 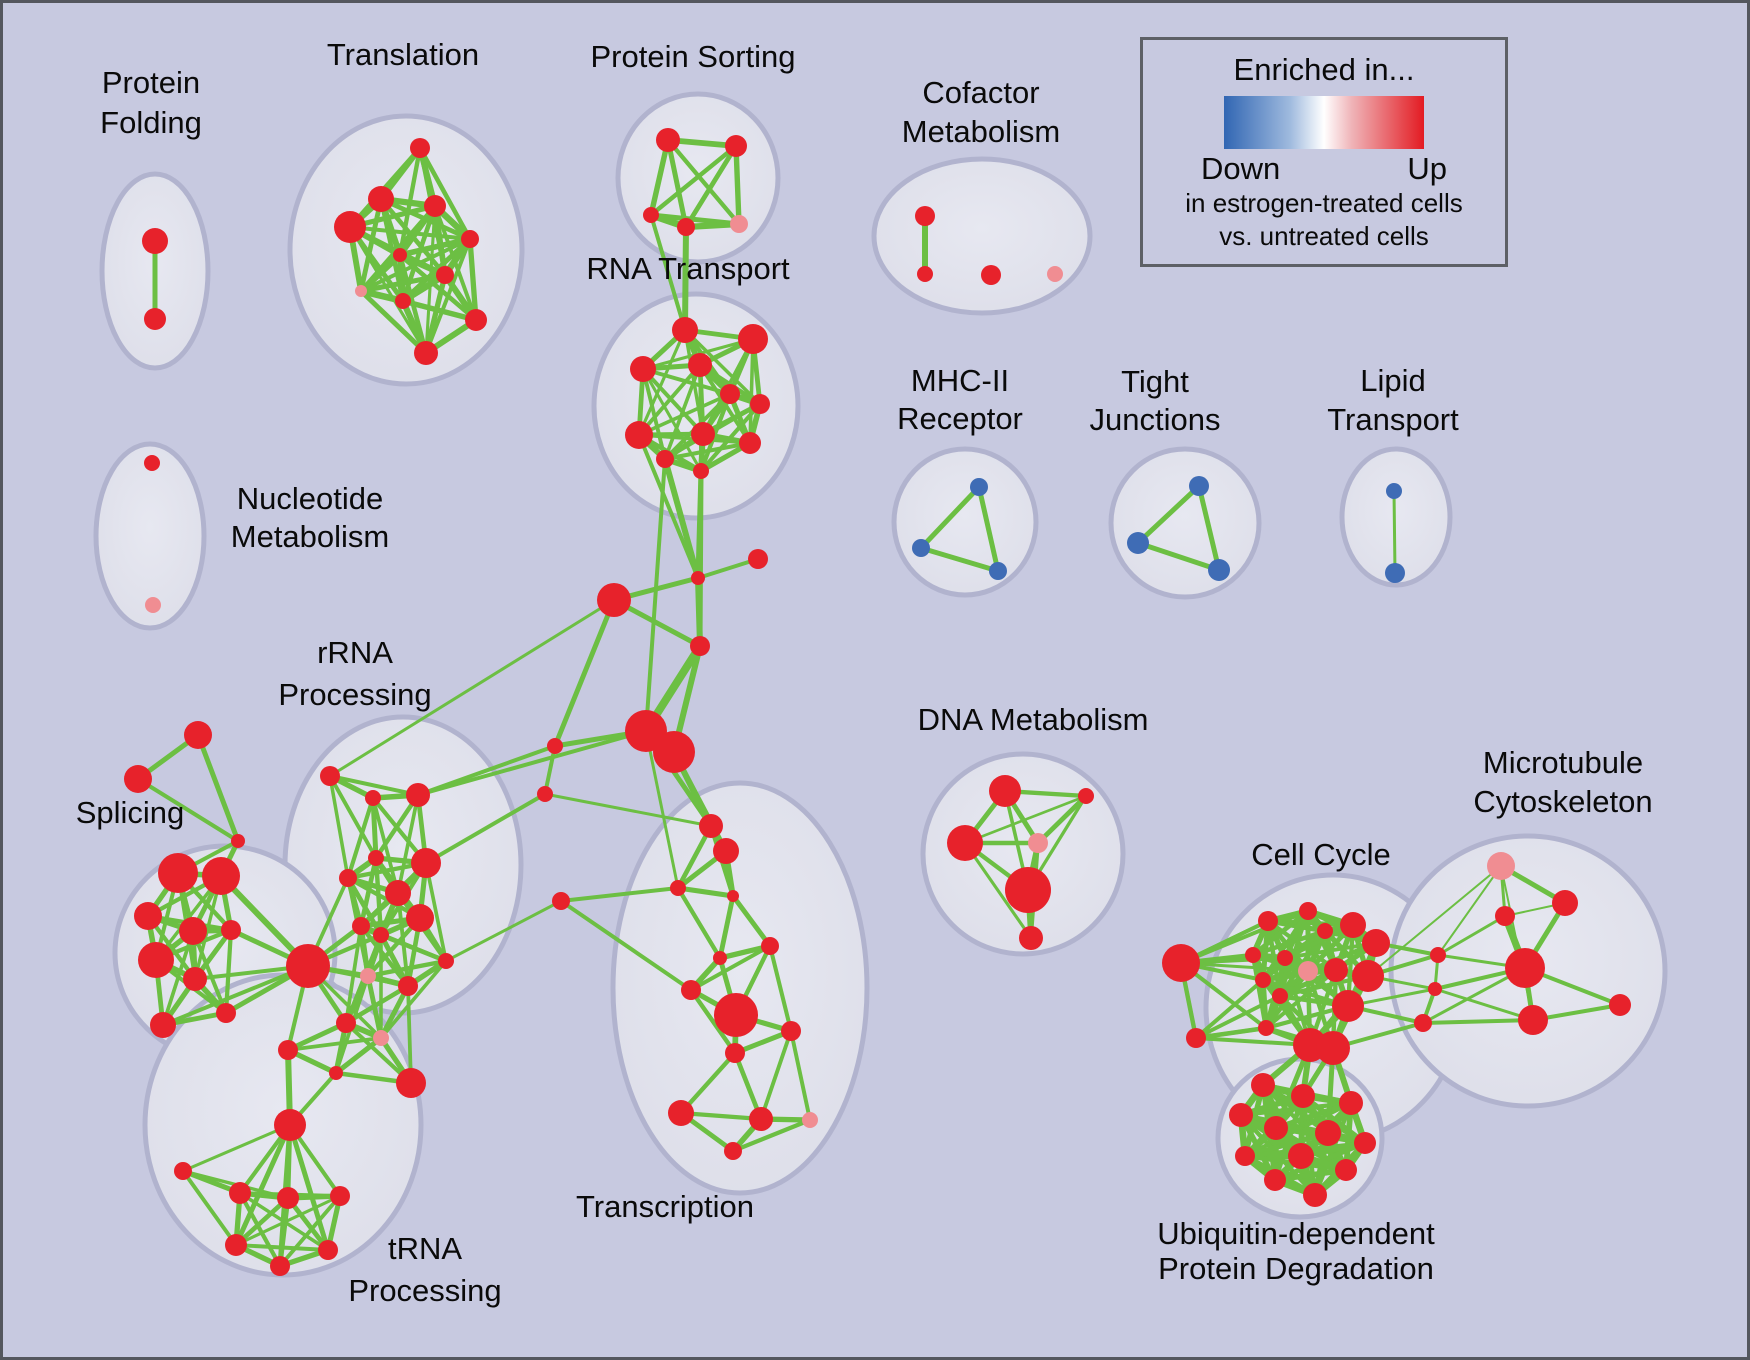 I want to click on mhc-ii-receptor-ellipse, so click(x=965, y=522).